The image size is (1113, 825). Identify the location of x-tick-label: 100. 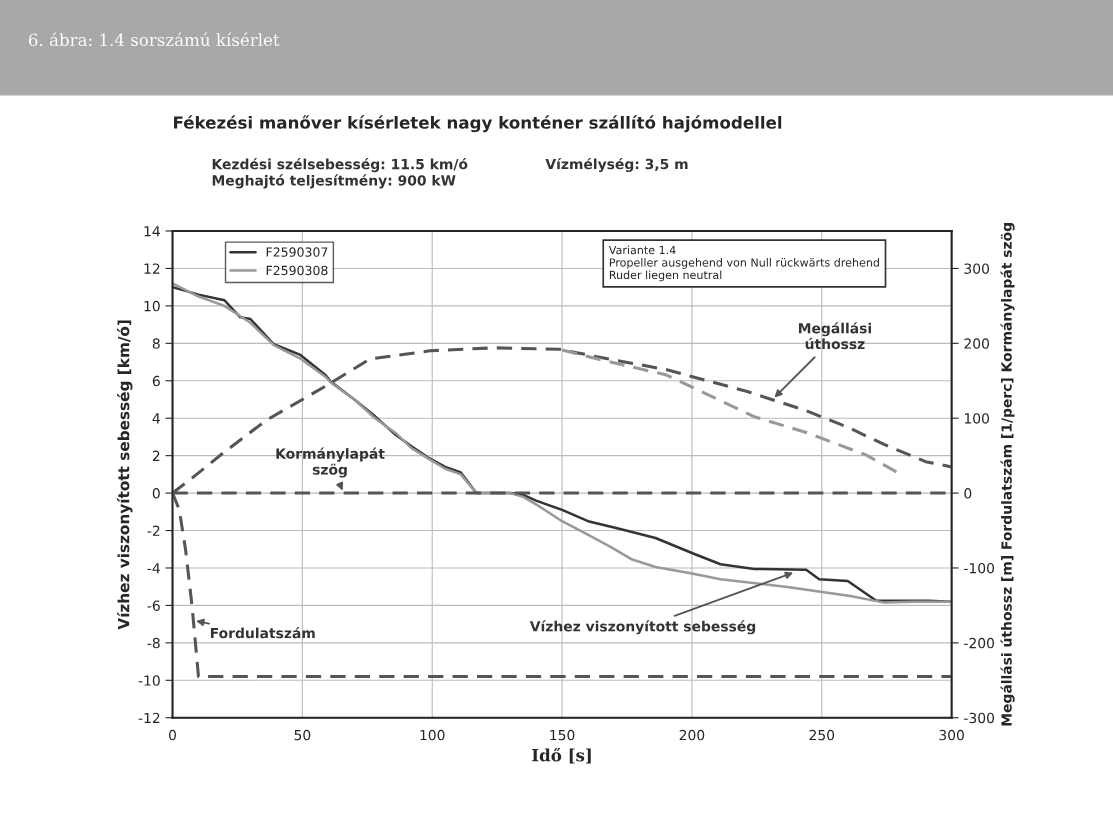
(432, 735).